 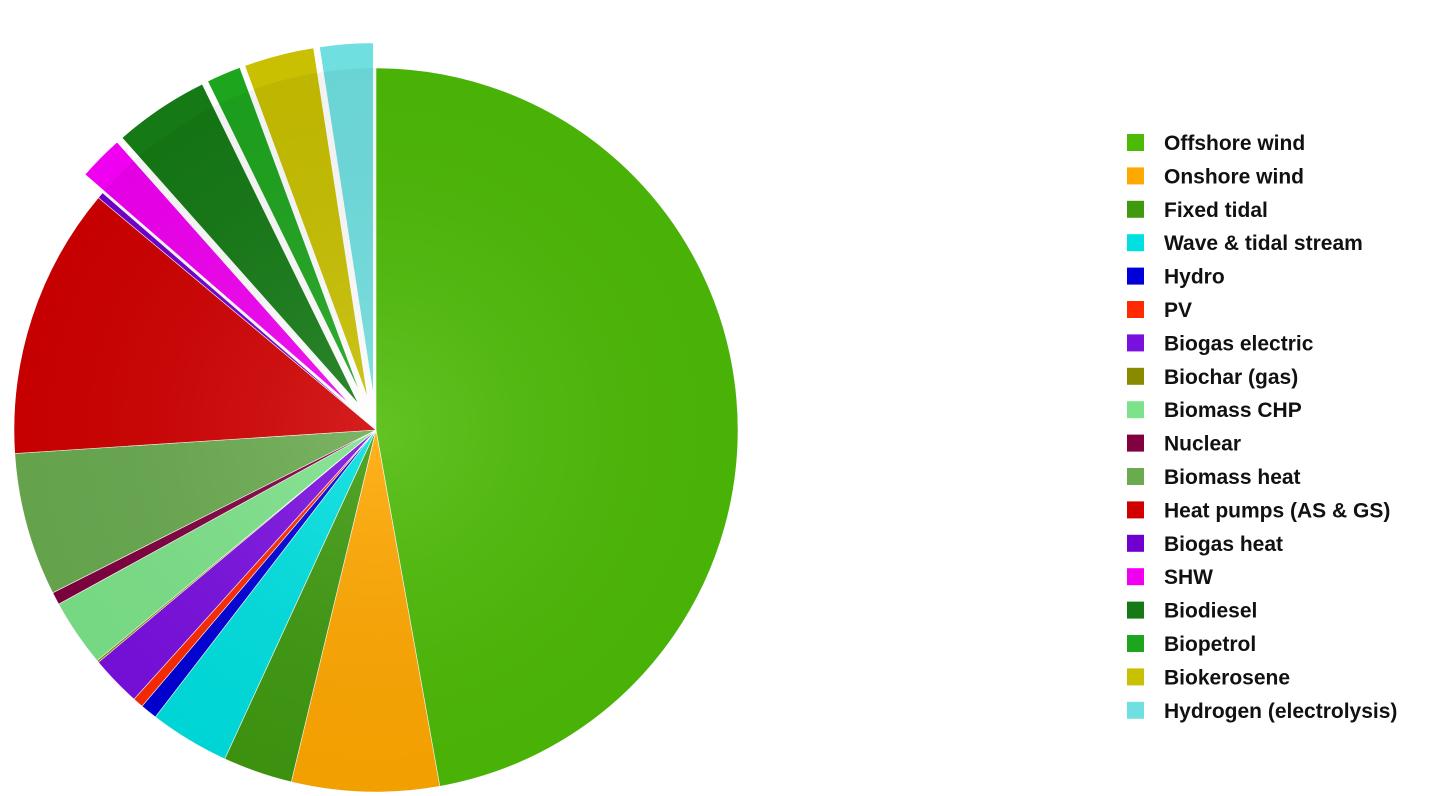 I want to click on legend-label: Hydrogen (electrolysis), so click(x=1280, y=711).